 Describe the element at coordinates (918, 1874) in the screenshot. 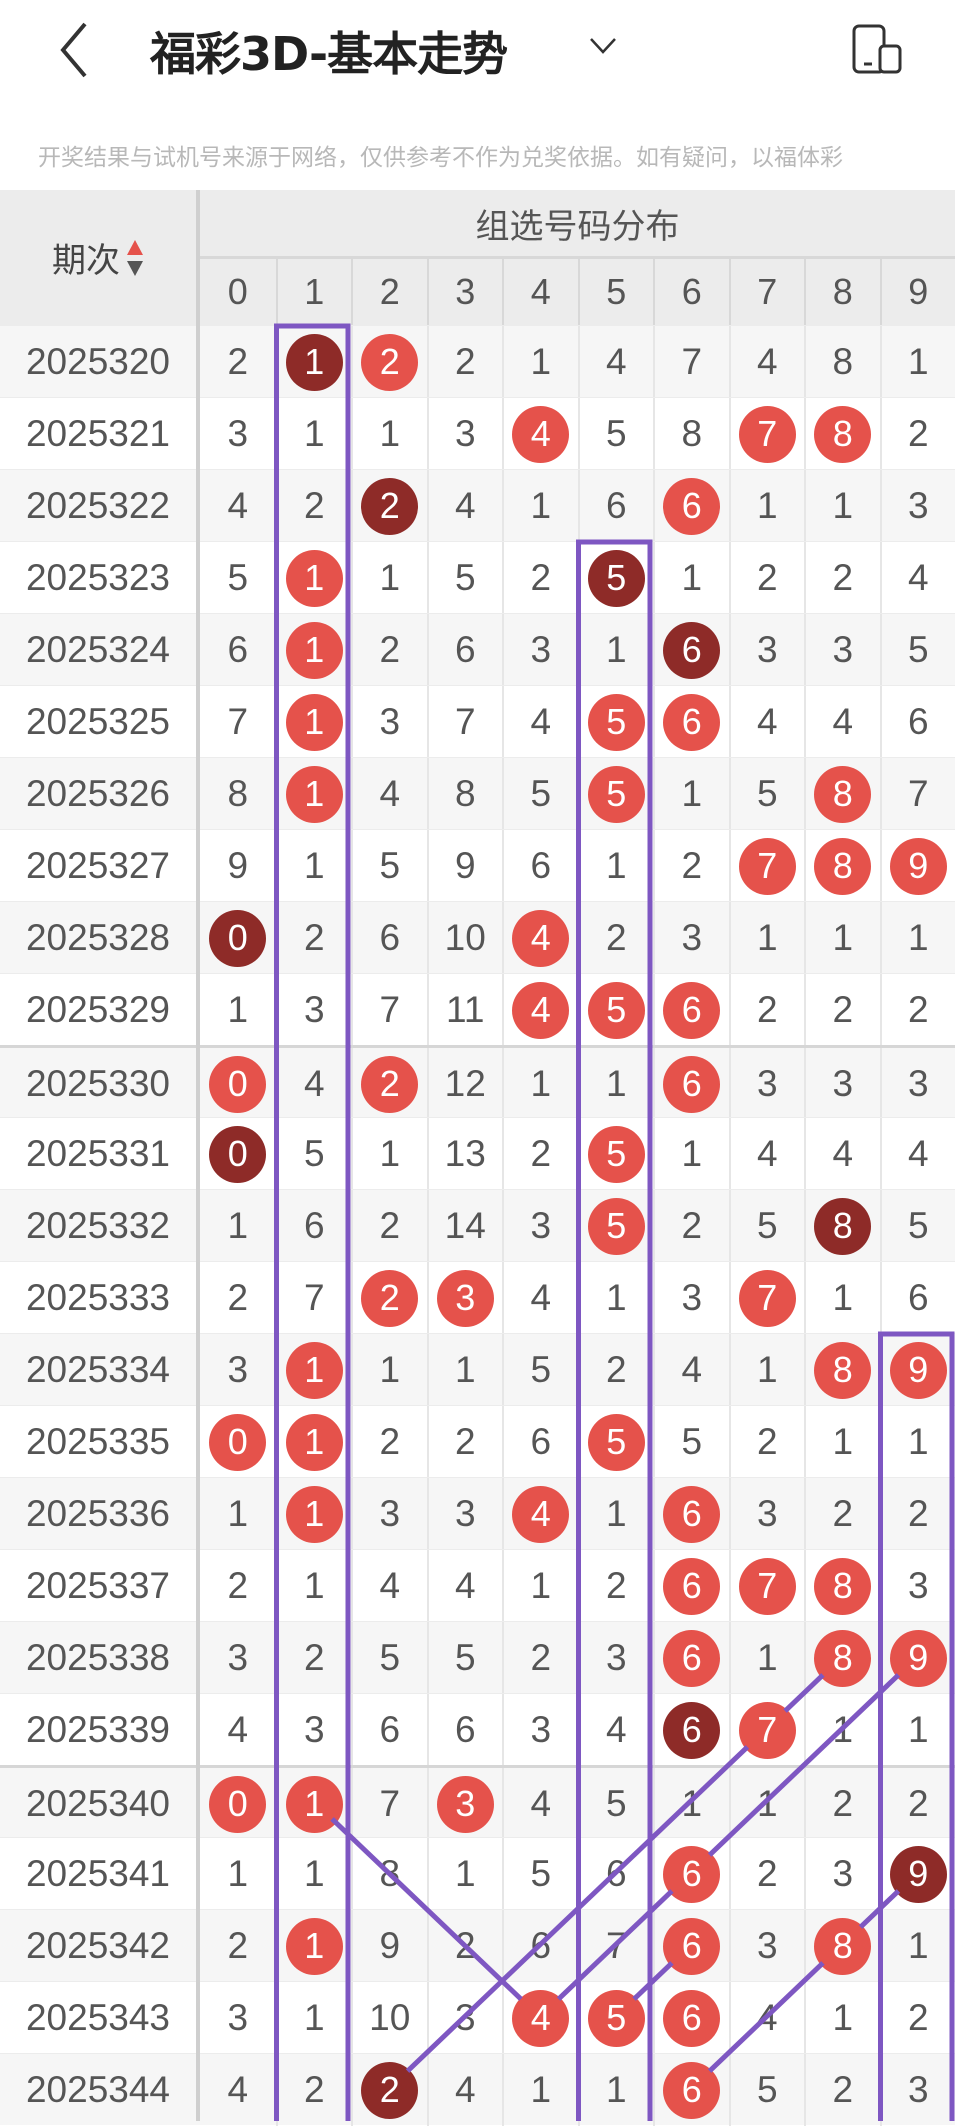

I see `repeat-number-ball: 9` at that location.